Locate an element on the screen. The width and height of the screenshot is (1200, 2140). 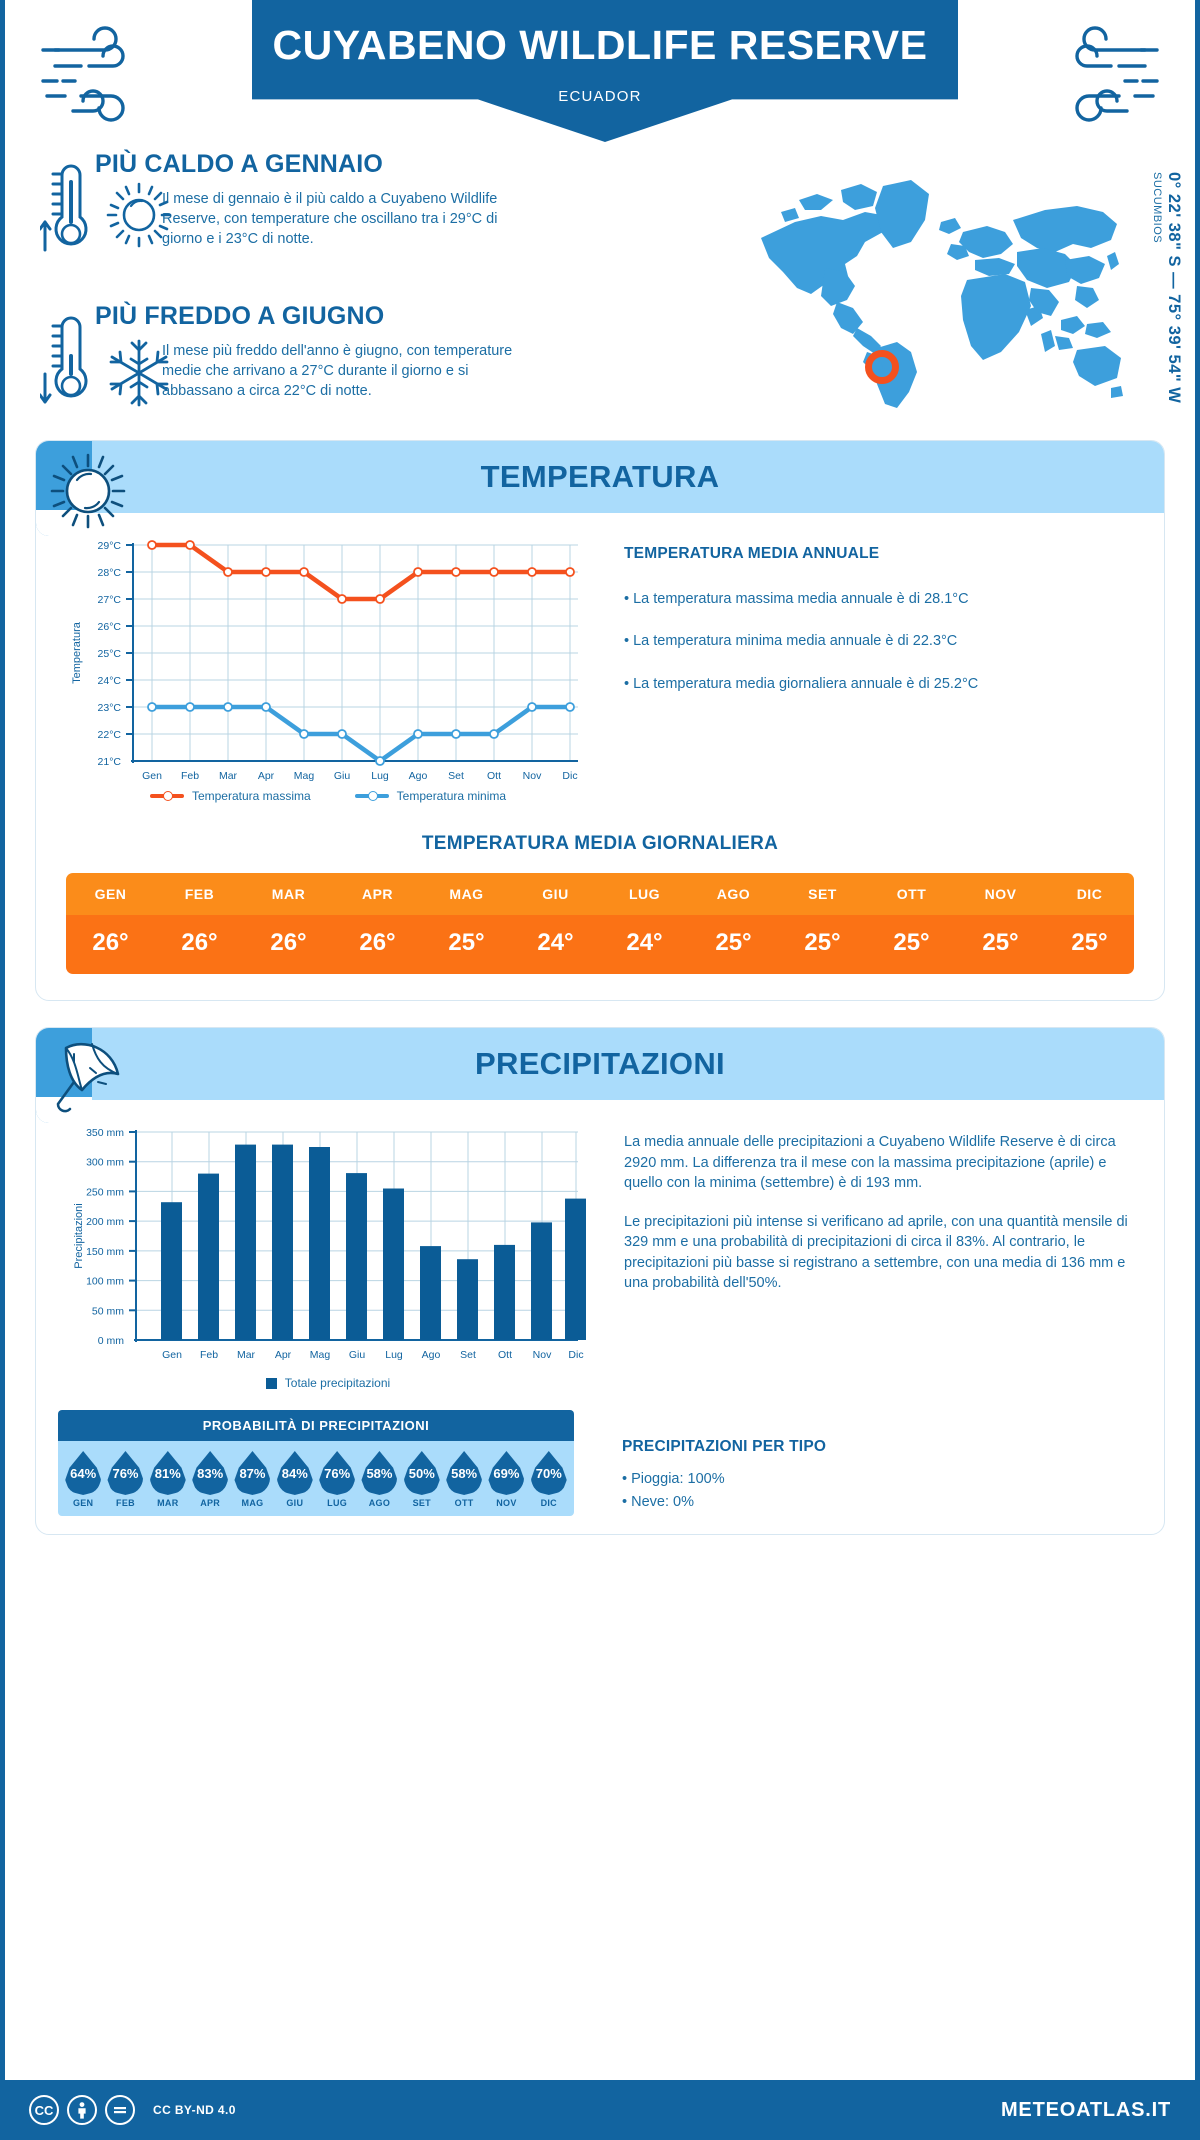
legend-label-total: Totale precipitazioni is located at coordinates (337, 1383).